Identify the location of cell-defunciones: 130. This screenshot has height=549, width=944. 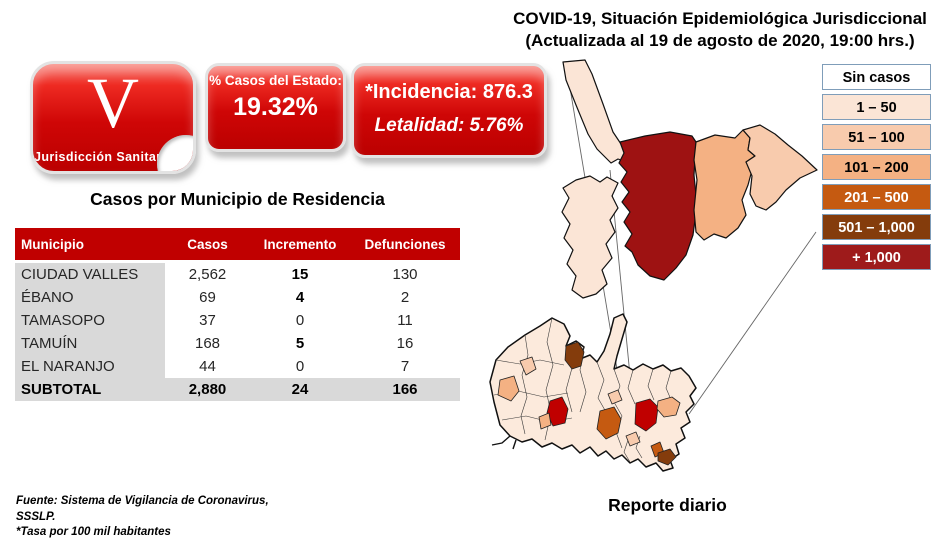
(405, 274).